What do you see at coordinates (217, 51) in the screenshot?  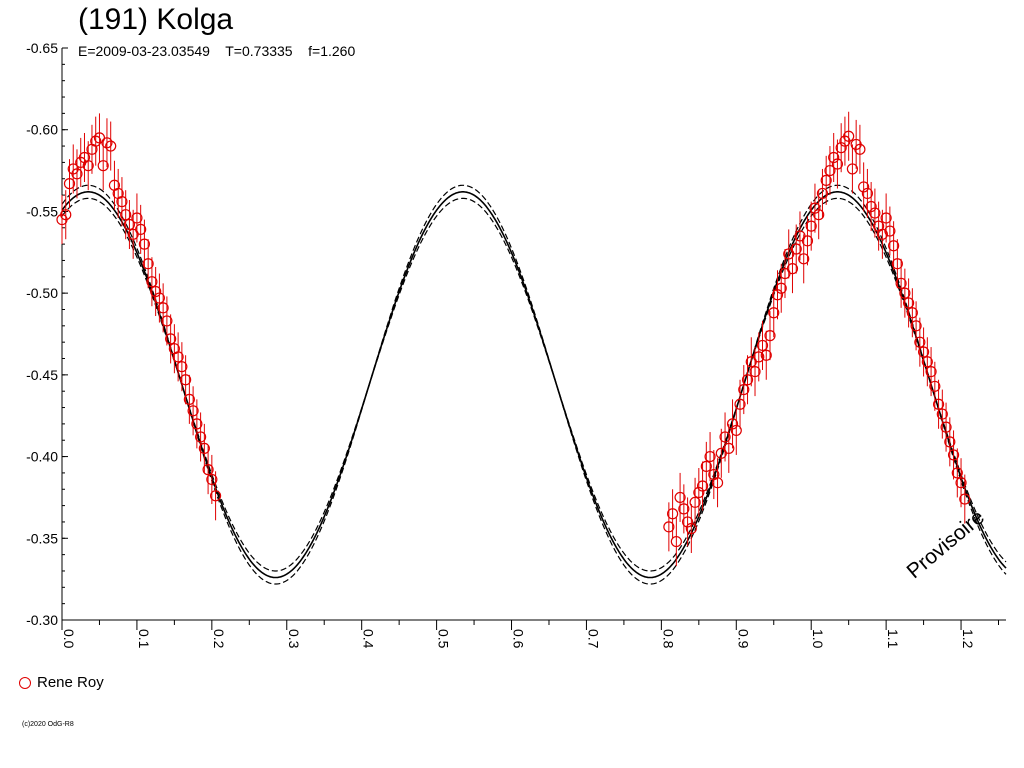 I see `chart-subtitle: E=2009-03-23.03549 T=0.73335 f=1.260` at bounding box center [217, 51].